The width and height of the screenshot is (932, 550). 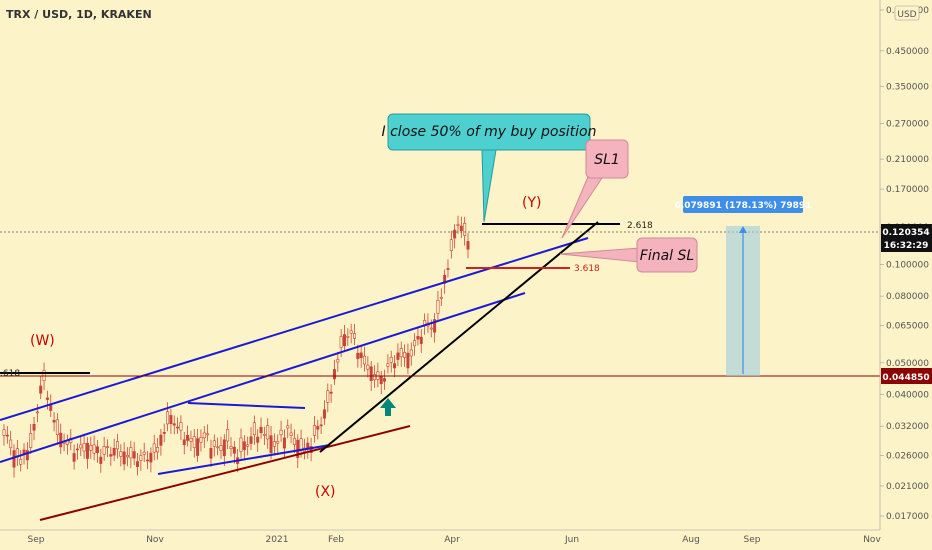 What do you see at coordinates (907, 517) in the screenshot?
I see `price-tick-label: 0.017000` at bounding box center [907, 517].